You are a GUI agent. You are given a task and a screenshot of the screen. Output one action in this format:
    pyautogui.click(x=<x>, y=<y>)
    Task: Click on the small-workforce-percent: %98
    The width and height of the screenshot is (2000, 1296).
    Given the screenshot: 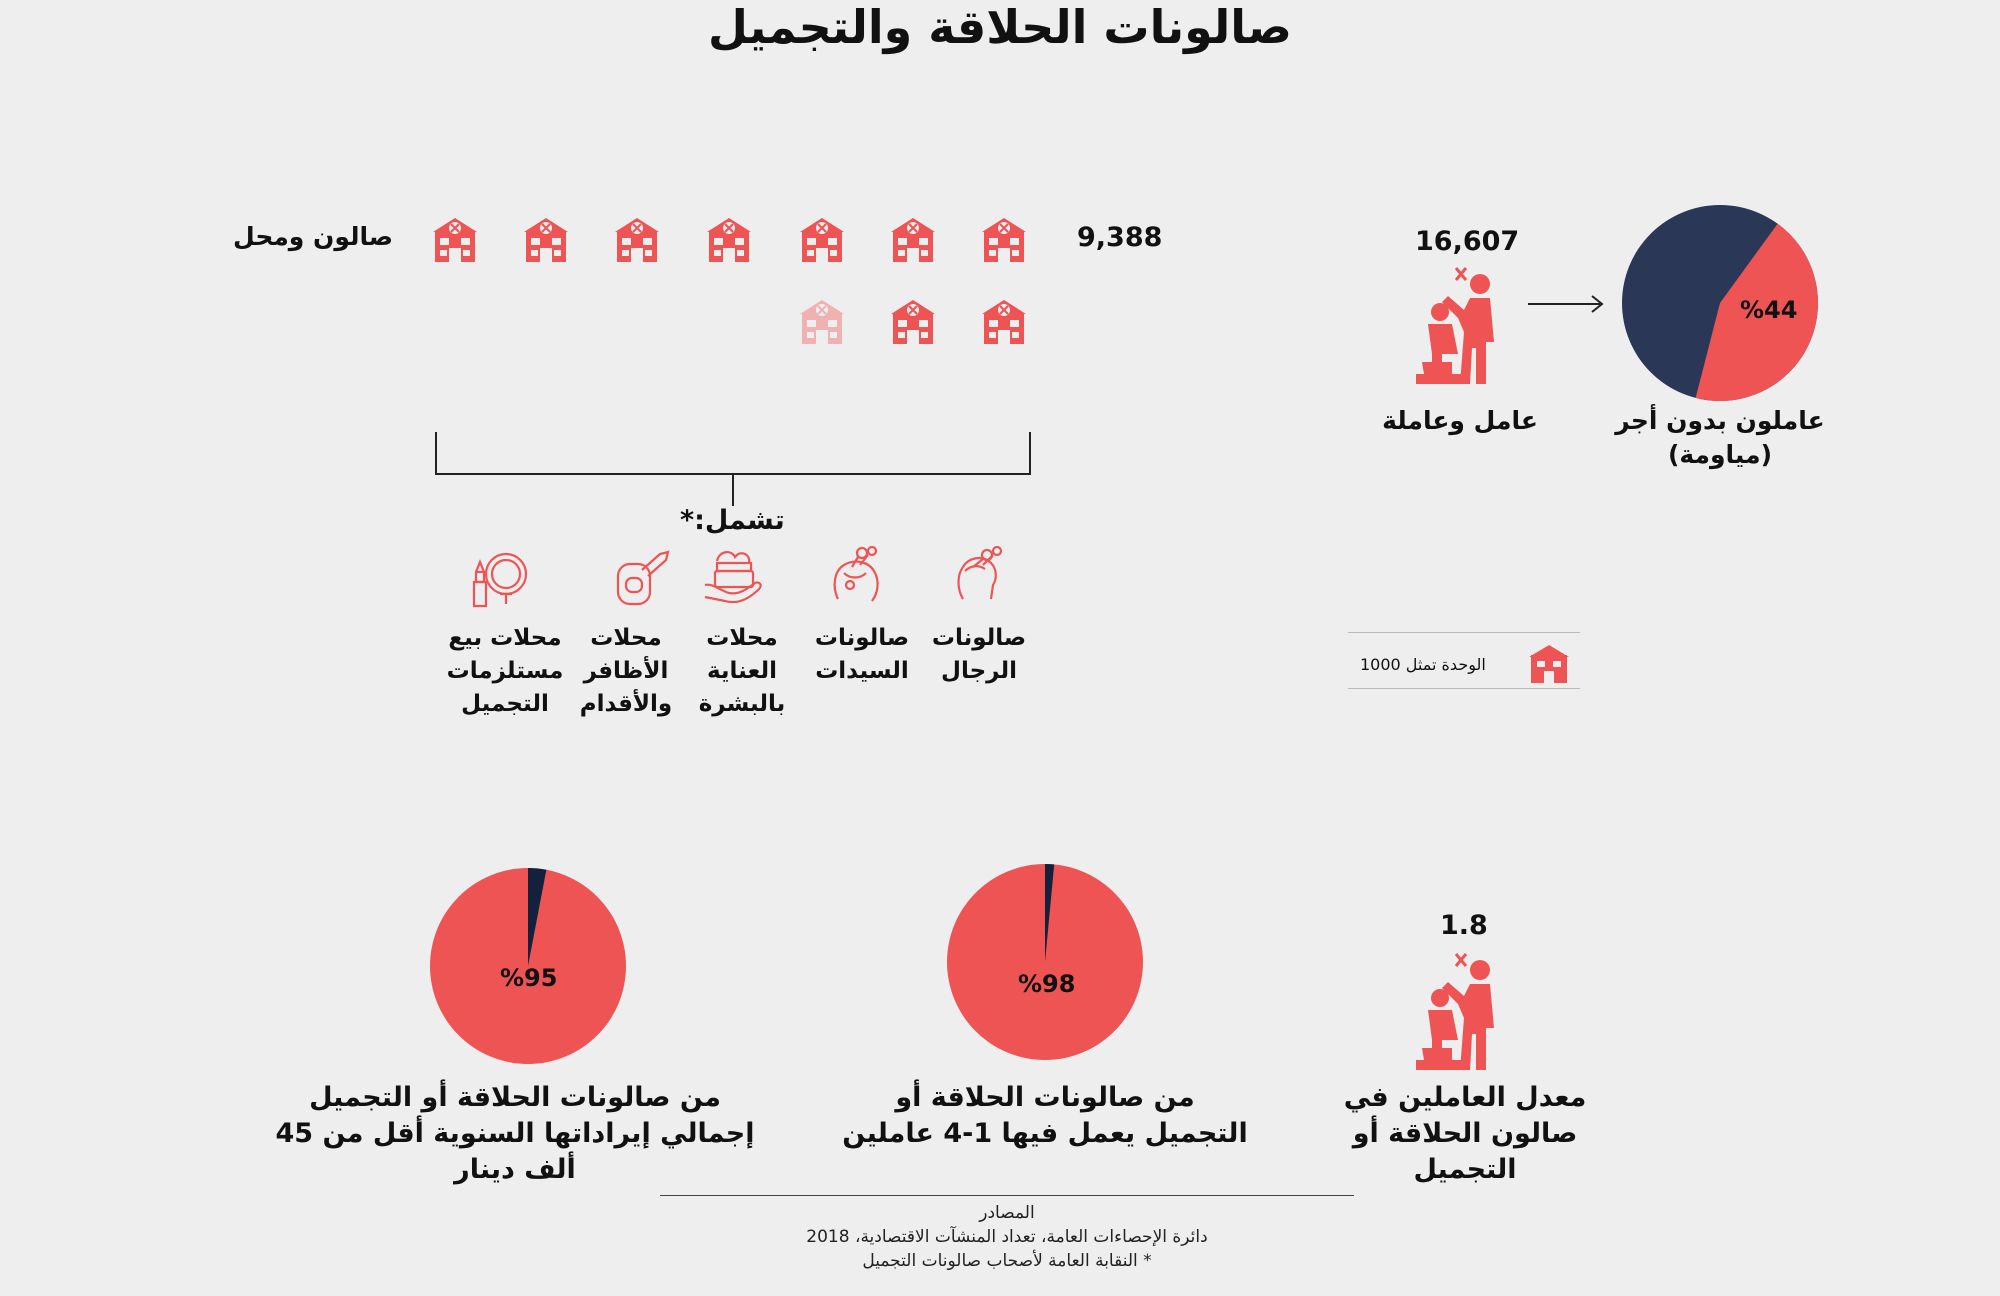 What is the action you would take?
    pyautogui.click(x=1047, y=984)
    